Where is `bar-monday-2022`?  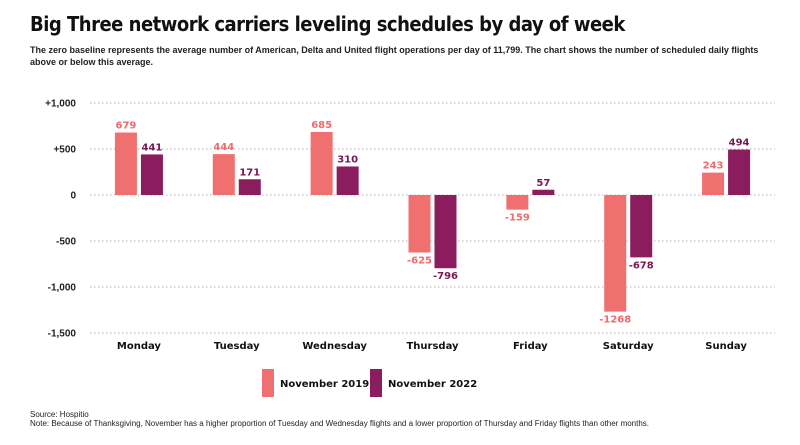 bar-monday-2022 is located at coordinates (151, 174).